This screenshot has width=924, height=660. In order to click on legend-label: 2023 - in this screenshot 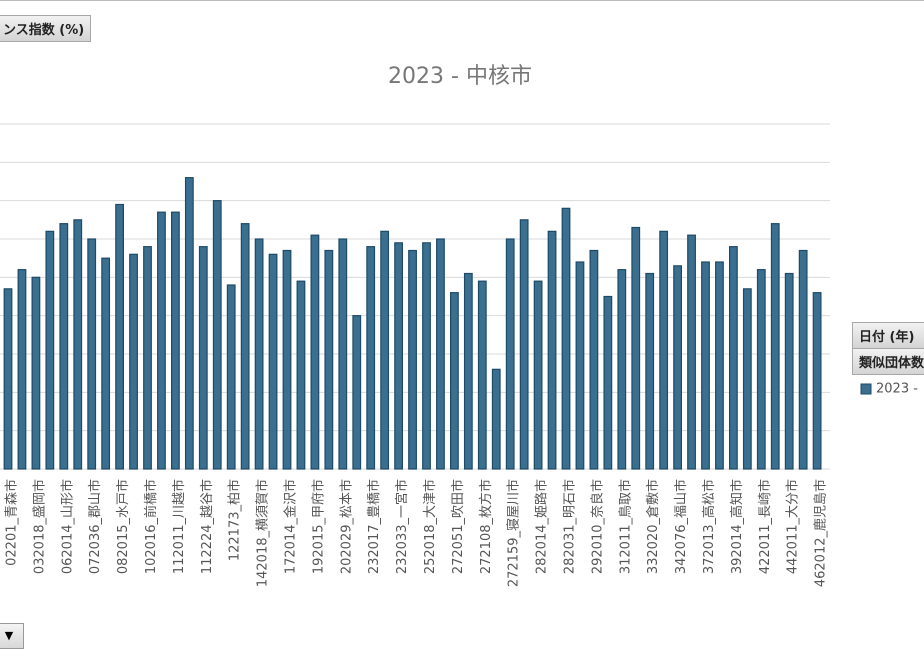, I will do `click(897, 389)`.